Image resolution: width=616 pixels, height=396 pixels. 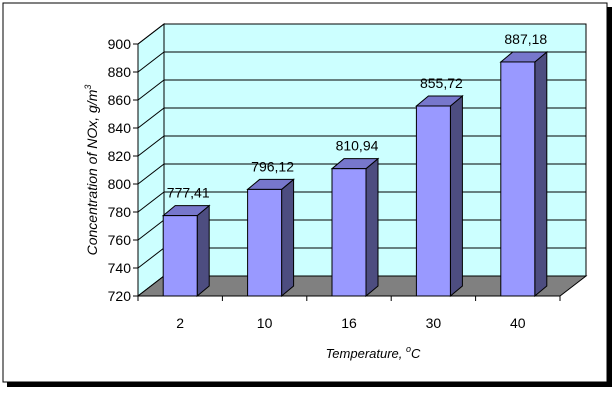 I want to click on y-axis-title-superscript: 3, so click(x=88, y=87).